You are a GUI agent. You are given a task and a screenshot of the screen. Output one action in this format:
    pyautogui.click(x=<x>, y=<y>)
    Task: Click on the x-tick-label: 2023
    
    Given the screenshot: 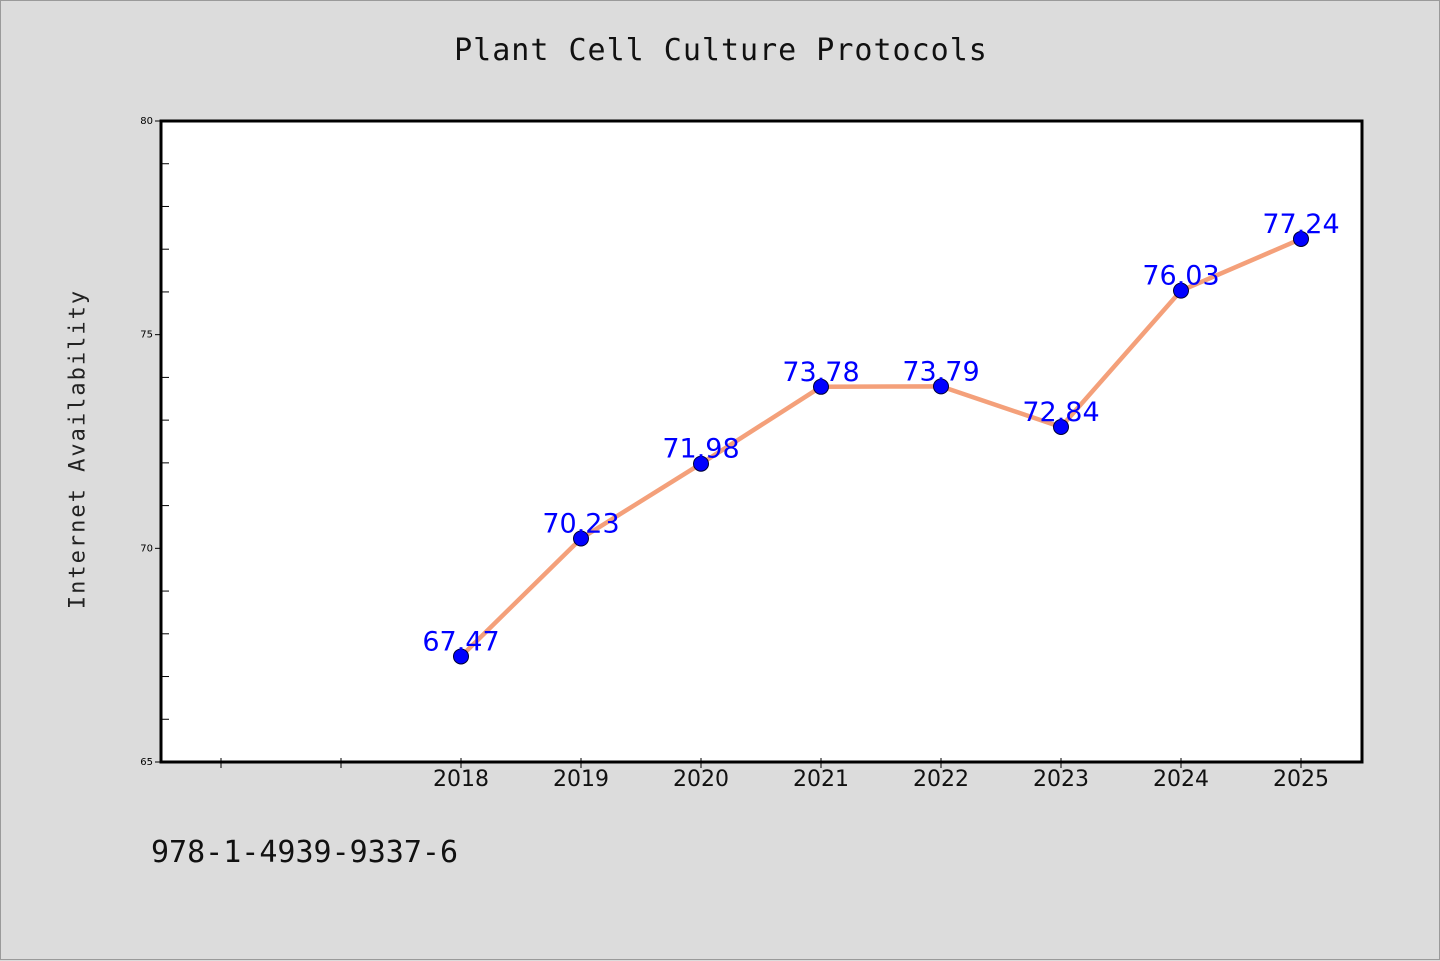 What is the action you would take?
    pyautogui.click(x=1061, y=779)
    